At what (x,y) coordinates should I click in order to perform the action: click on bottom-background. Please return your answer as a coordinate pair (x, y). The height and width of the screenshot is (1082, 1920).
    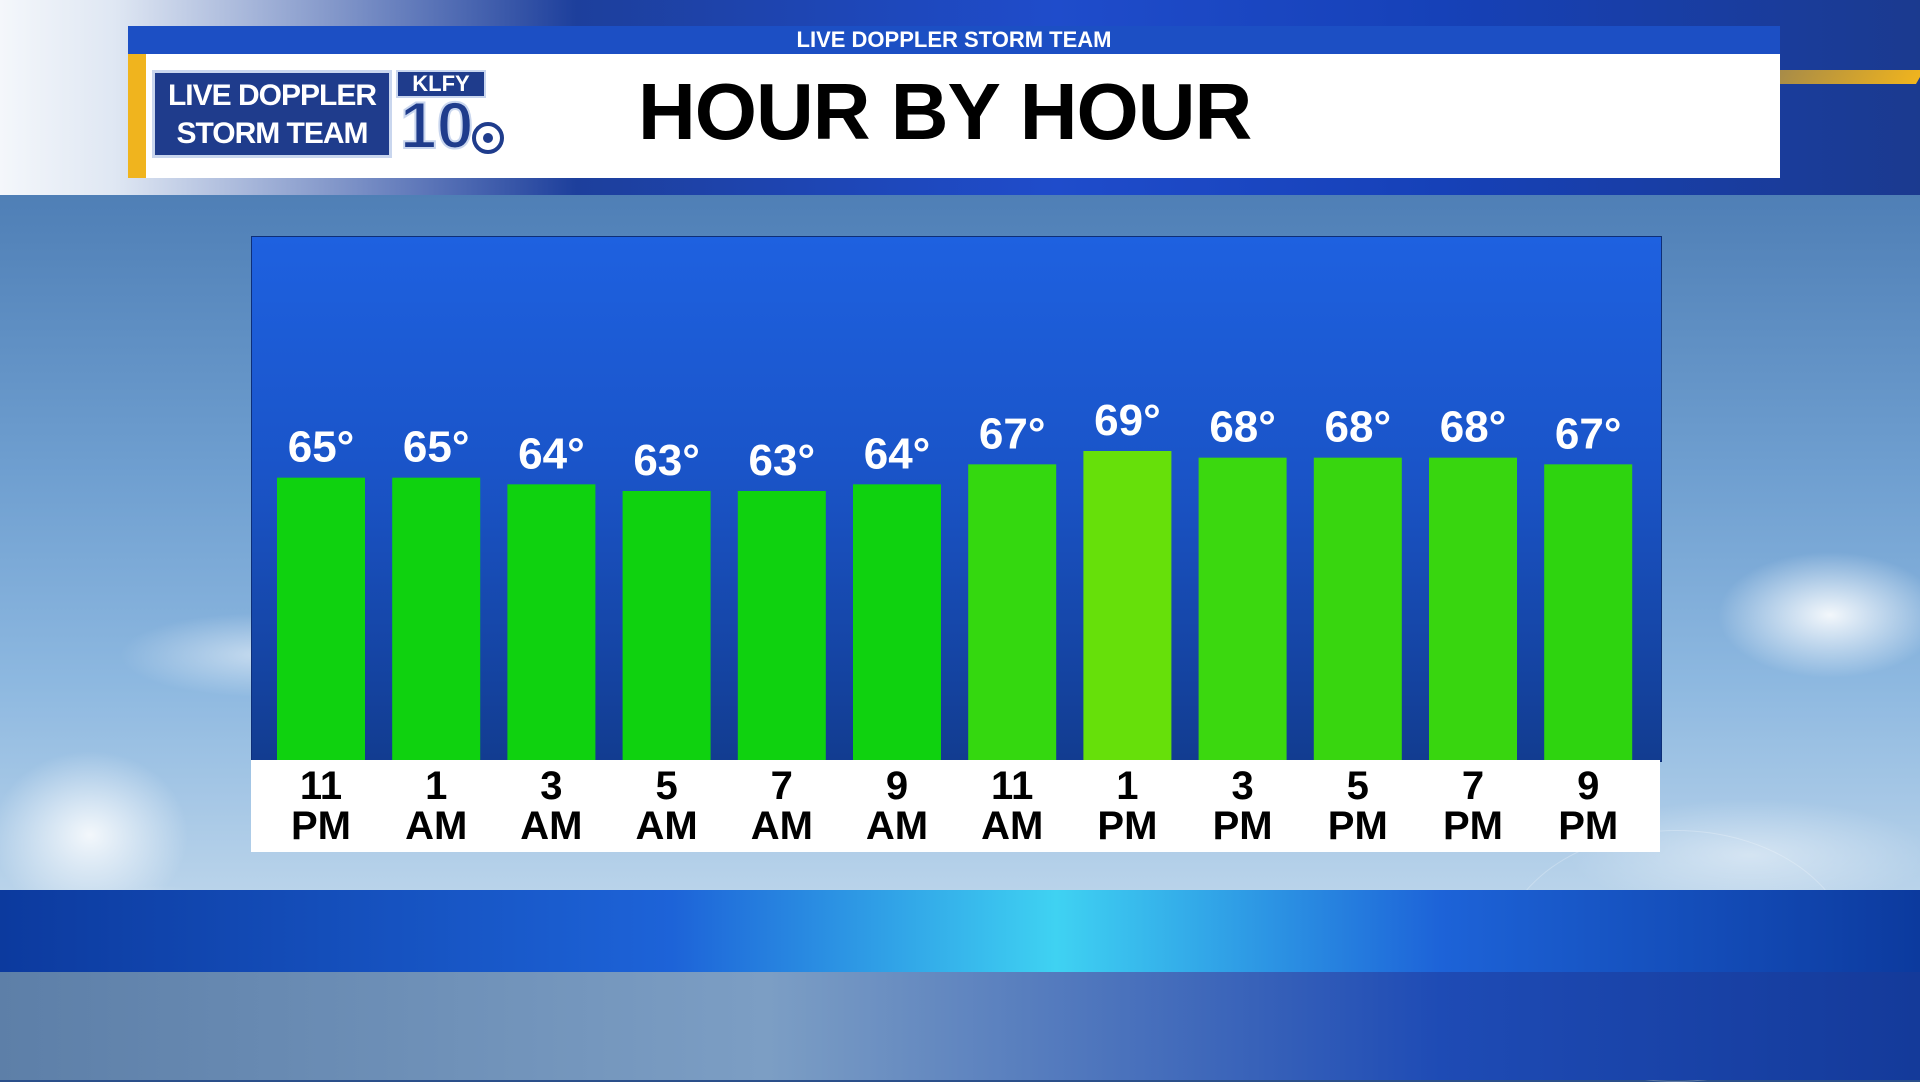
    Looking at the image, I should click on (960, 1026).